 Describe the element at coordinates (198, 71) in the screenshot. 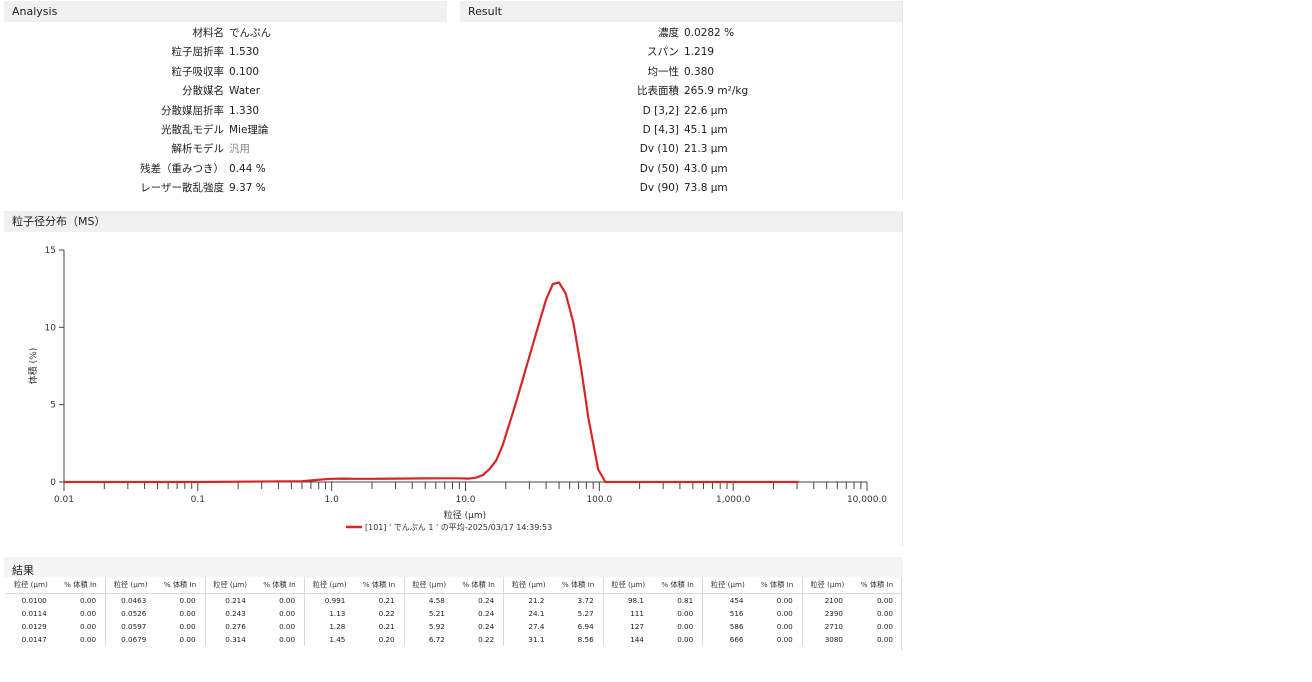

I see `analysis-label: 粒子吸収率` at that location.